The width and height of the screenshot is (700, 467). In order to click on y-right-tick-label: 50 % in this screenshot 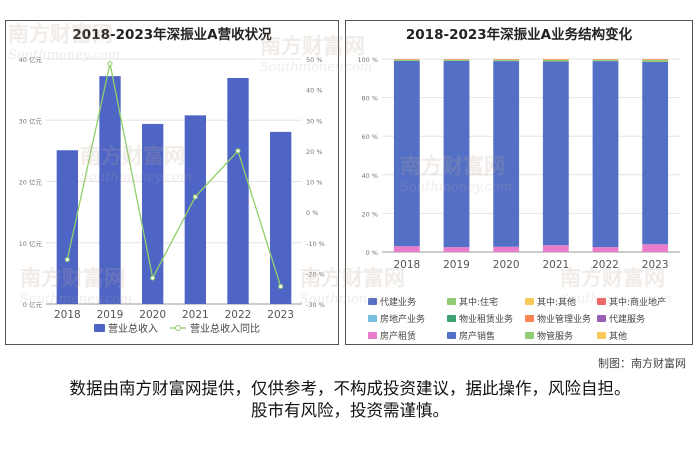, I will do `click(314, 60)`.